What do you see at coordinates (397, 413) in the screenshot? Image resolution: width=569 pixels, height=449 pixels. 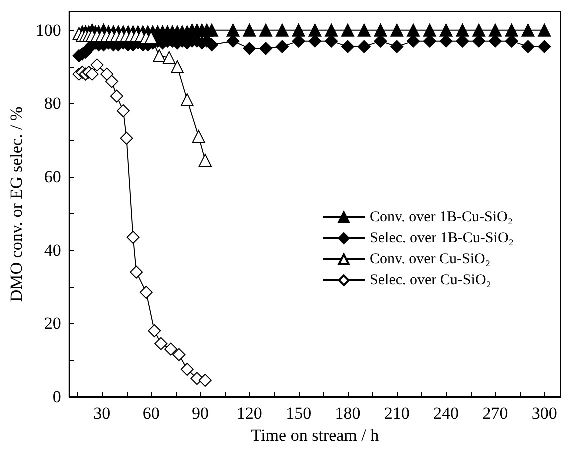 I see `x-tick-label: 210` at bounding box center [397, 413].